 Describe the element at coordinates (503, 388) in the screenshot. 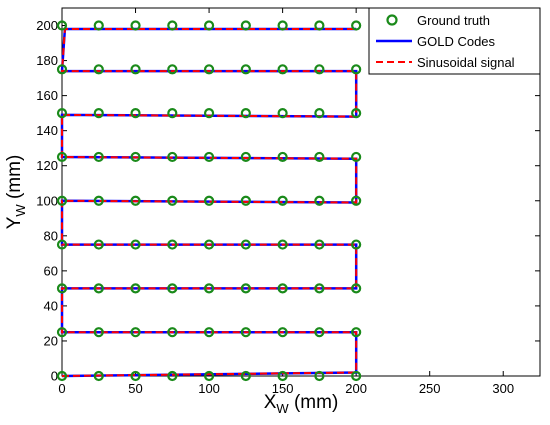

I see `x-tick-label: 300` at that location.